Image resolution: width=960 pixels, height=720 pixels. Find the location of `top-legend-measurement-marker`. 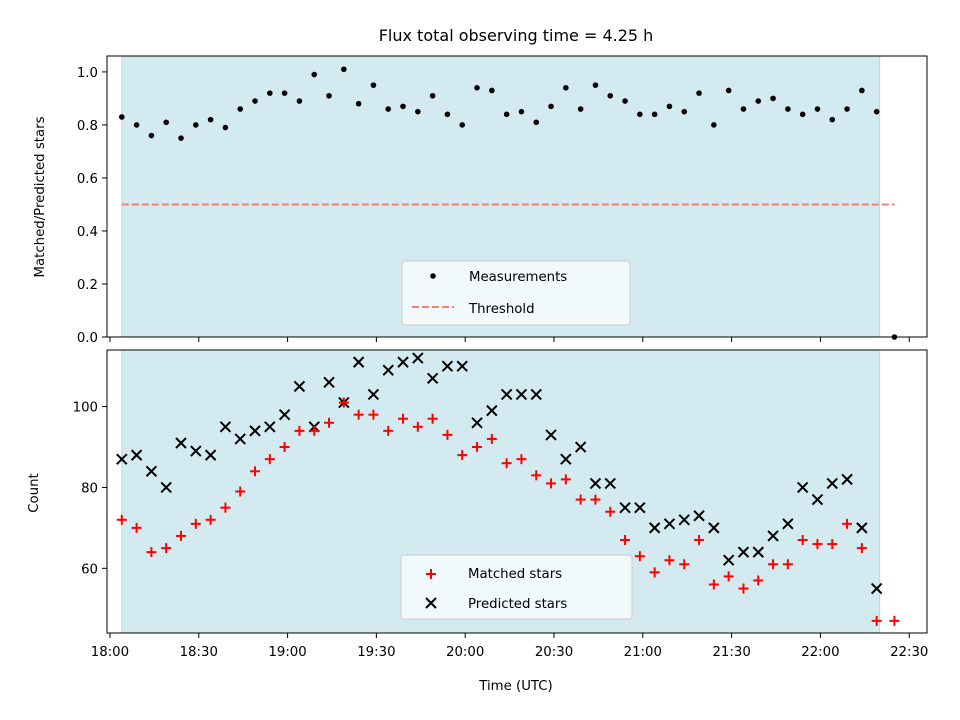

top-legend-measurement-marker is located at coordinates (433, 276).